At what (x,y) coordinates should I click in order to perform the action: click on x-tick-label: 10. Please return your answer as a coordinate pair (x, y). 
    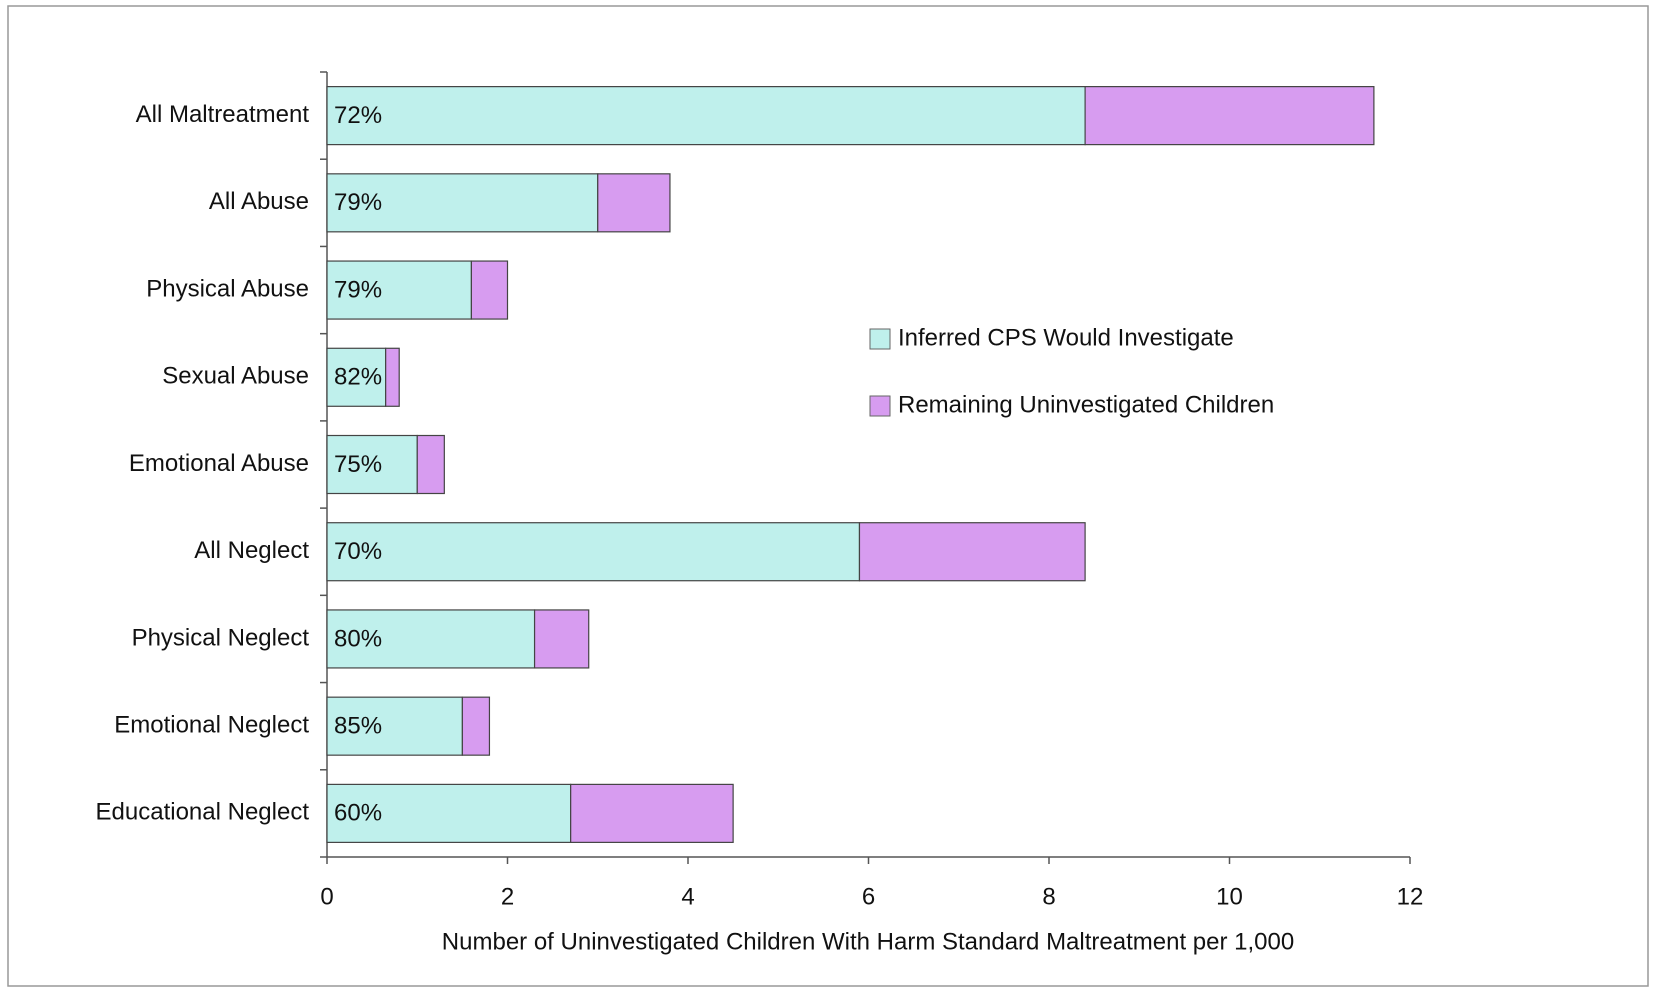
    Looking at the image, I should click on (1229, 896).